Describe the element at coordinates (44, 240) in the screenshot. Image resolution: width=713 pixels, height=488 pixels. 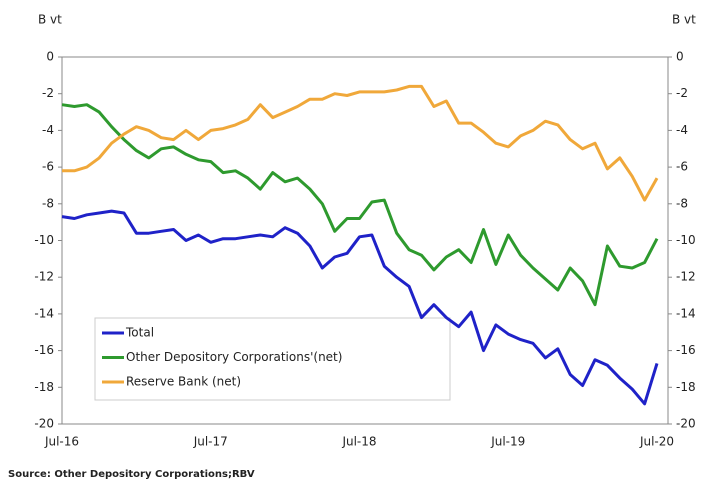
I see `y-tick-label: -10` at that location.